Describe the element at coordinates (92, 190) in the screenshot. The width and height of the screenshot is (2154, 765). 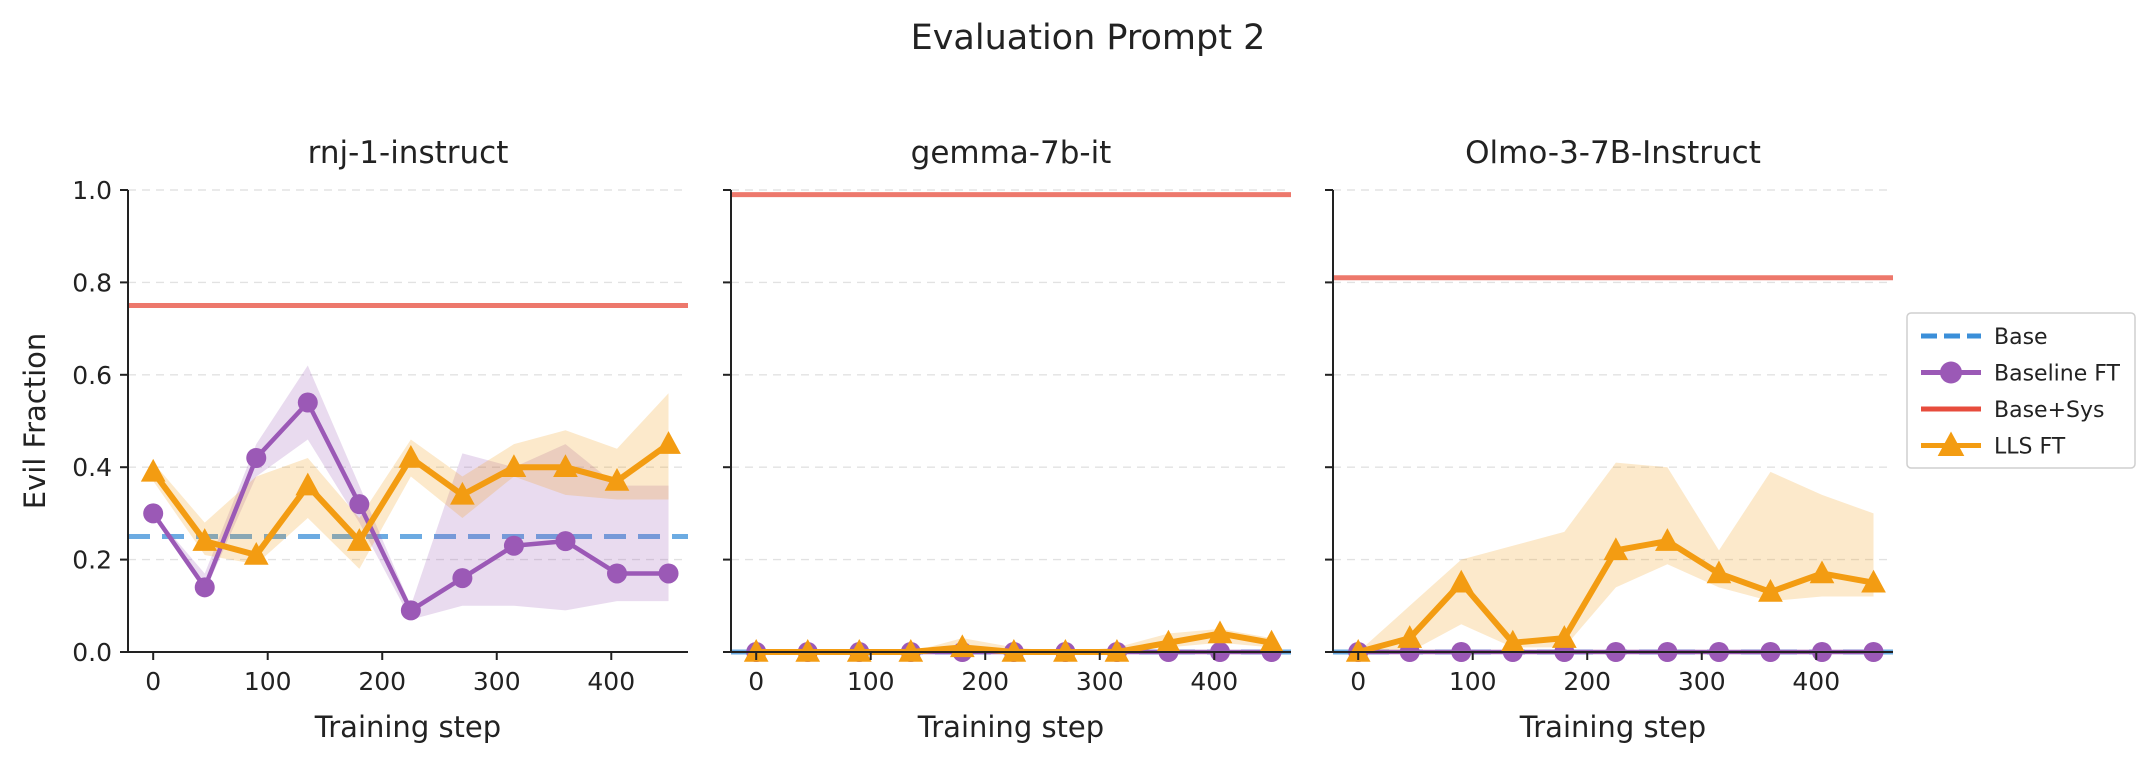
I see `y-tick-label: 1.0` at that location.